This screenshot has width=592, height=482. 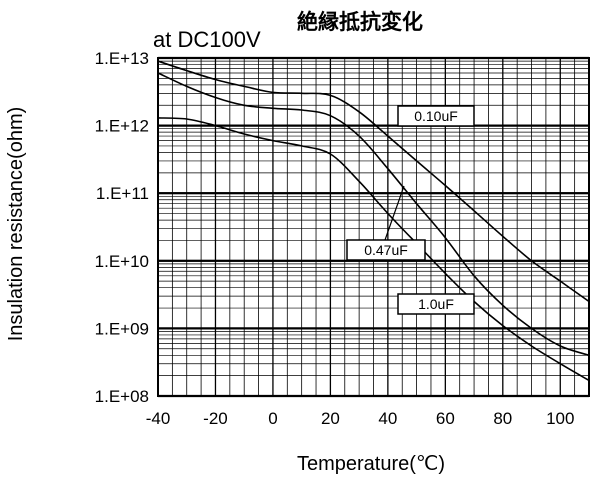 I want to click on x-tick-label: 20, so click(x=330, y=418).